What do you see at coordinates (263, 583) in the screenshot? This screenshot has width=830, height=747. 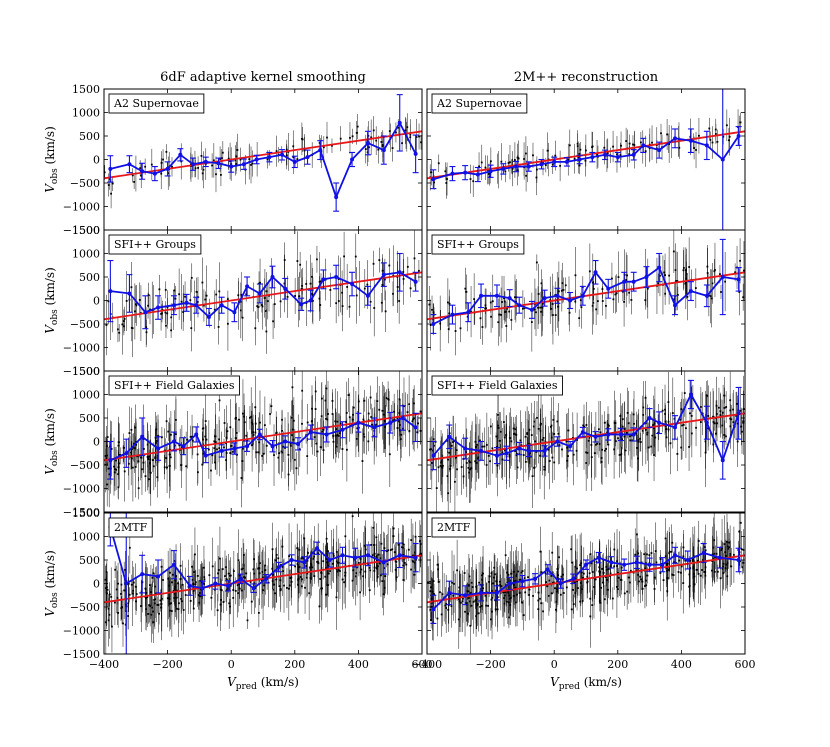 I see `binned-series` at bounding box center [263, 583].